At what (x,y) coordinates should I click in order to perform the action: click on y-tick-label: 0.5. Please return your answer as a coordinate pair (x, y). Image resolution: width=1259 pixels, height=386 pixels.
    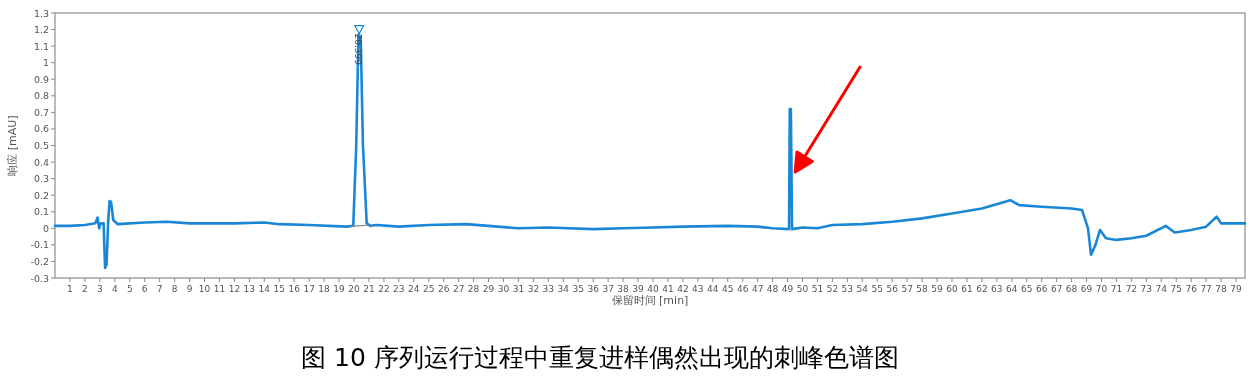
    Looking at the image, I should click on (41, 145).